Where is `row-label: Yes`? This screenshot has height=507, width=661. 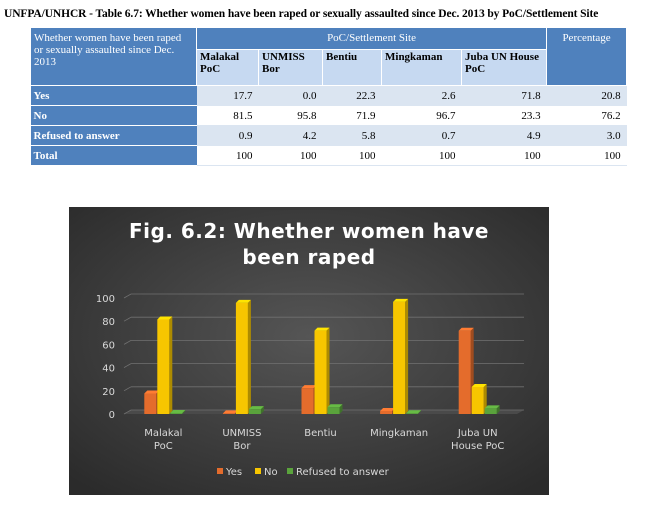 row-label: Yes is located at coordinates (113, 95).